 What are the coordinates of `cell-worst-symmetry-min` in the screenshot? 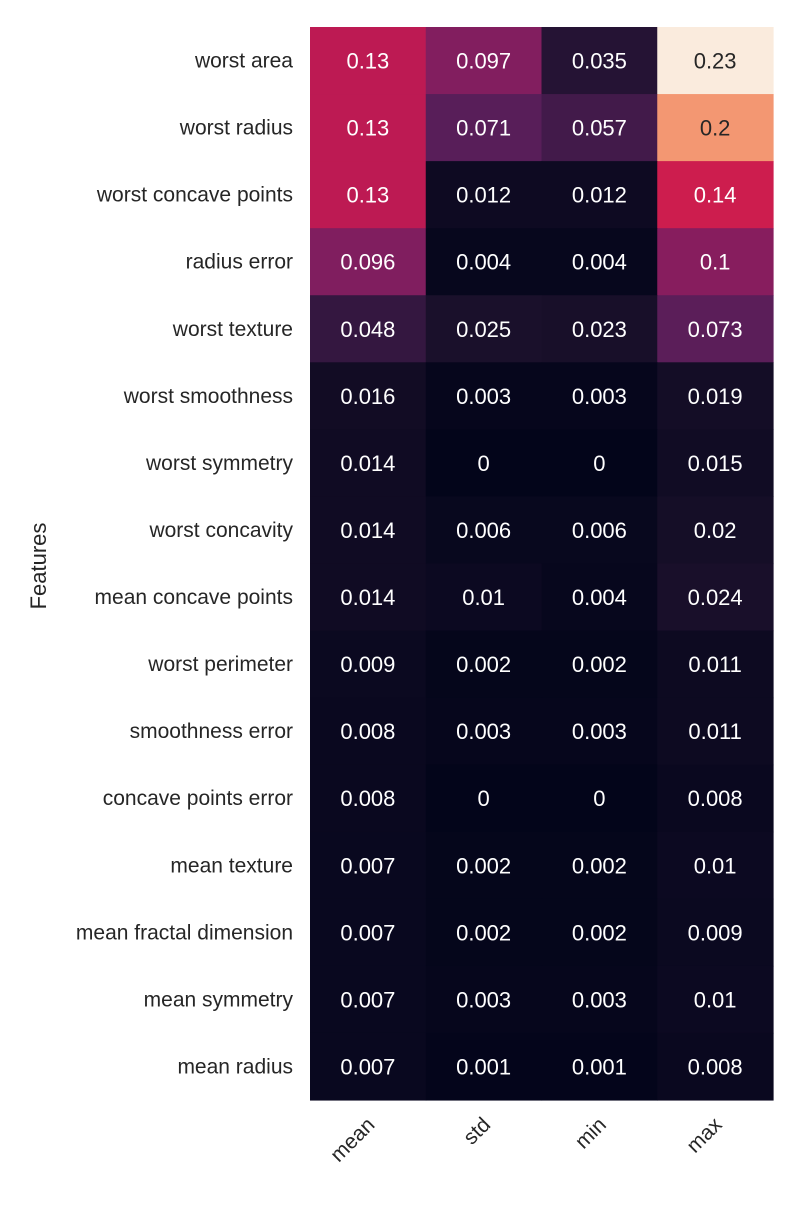 It's located at (599, 463).